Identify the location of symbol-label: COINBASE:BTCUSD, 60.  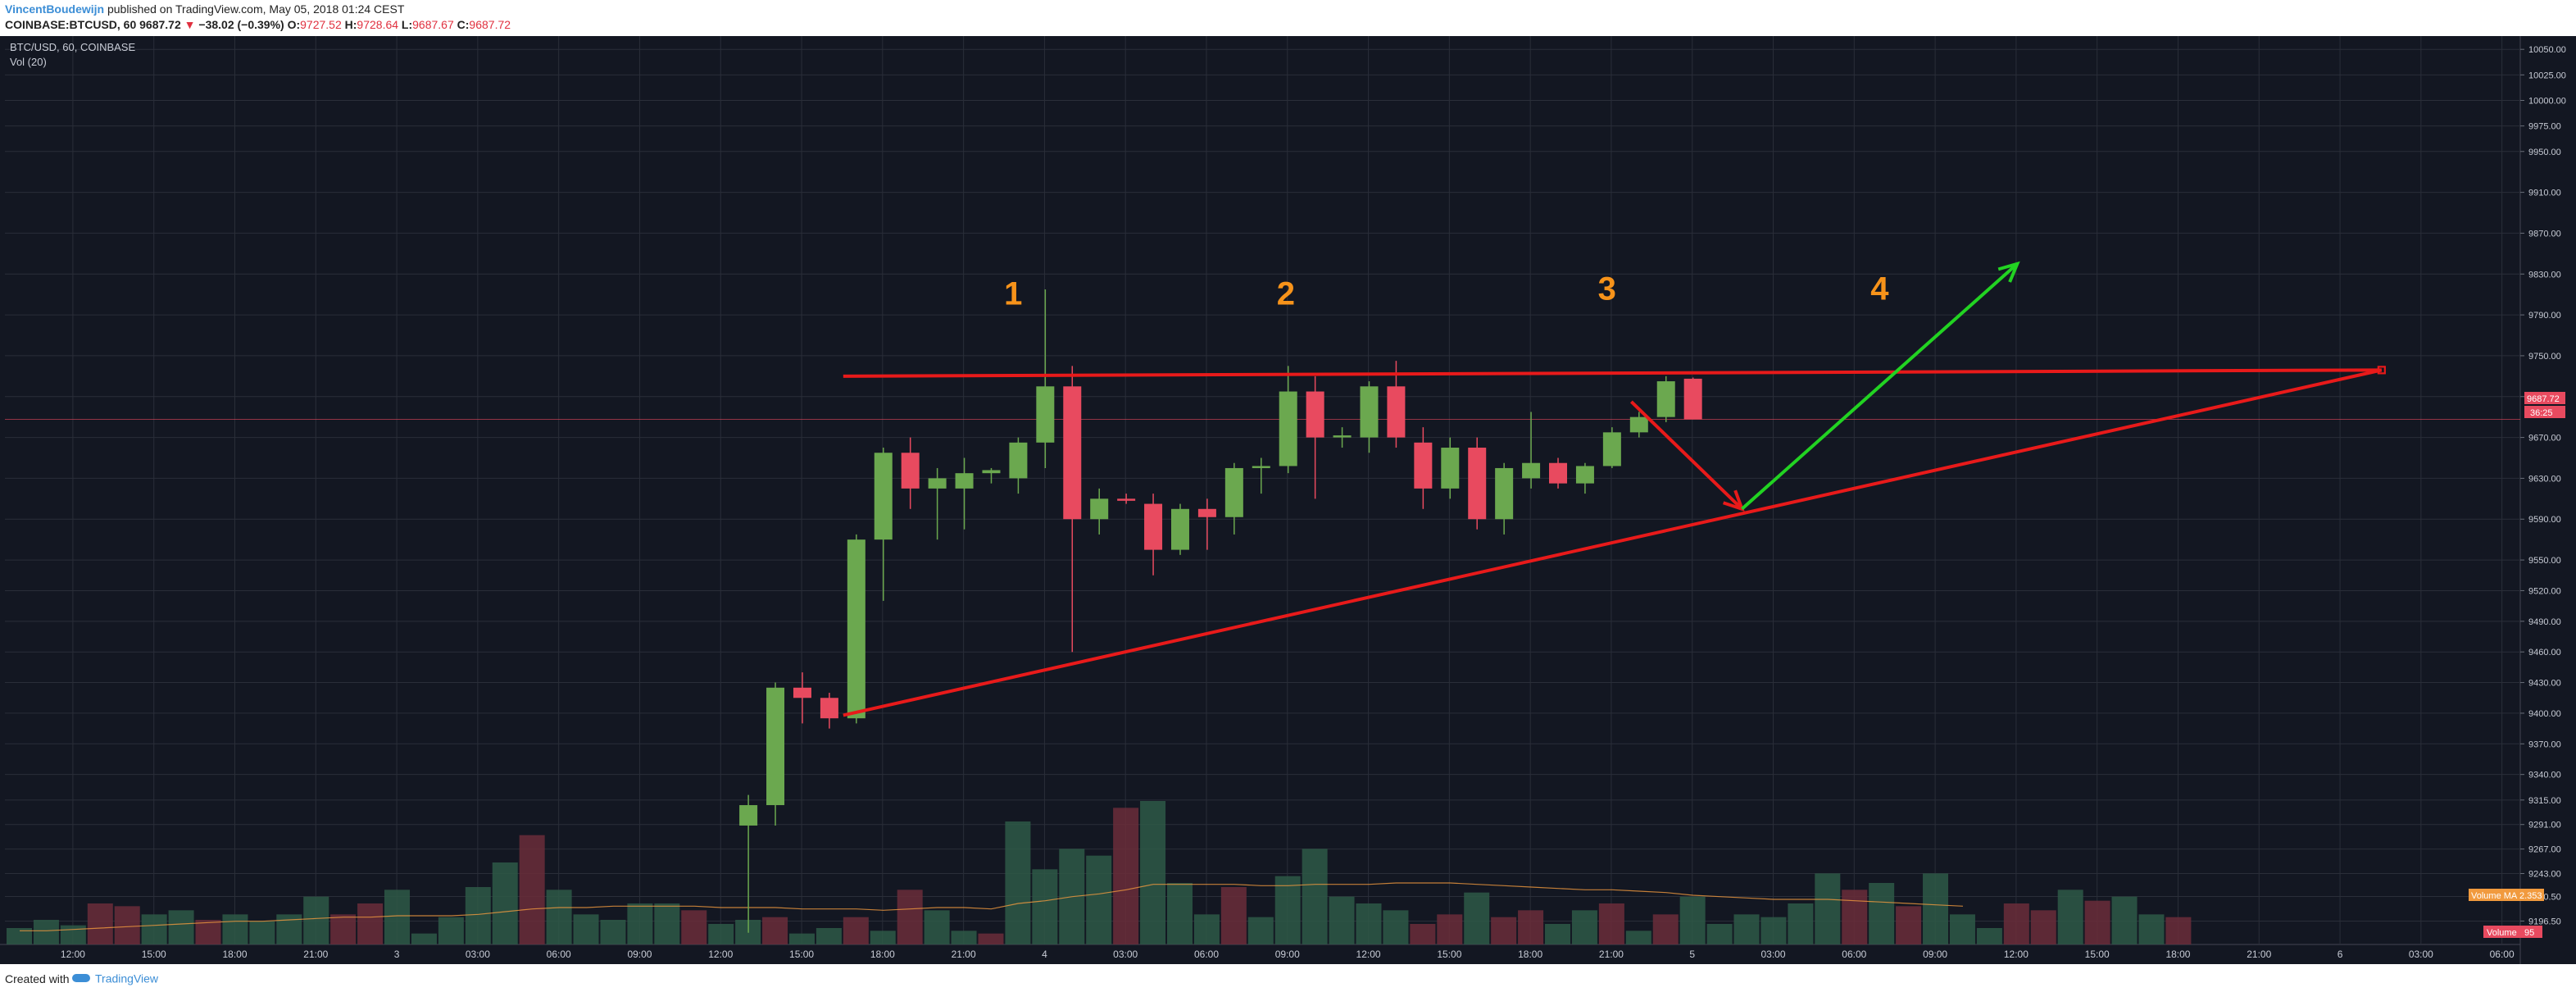
(71, 24).